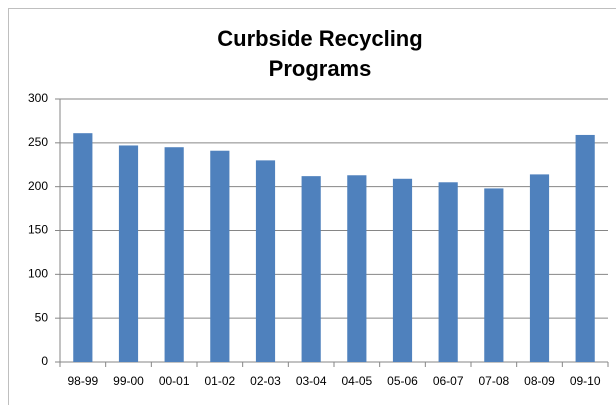  What do you see at coordinates (320, 68) in the screenshot?
I see `chart-title: Programs` at bounding box center [320, 68].